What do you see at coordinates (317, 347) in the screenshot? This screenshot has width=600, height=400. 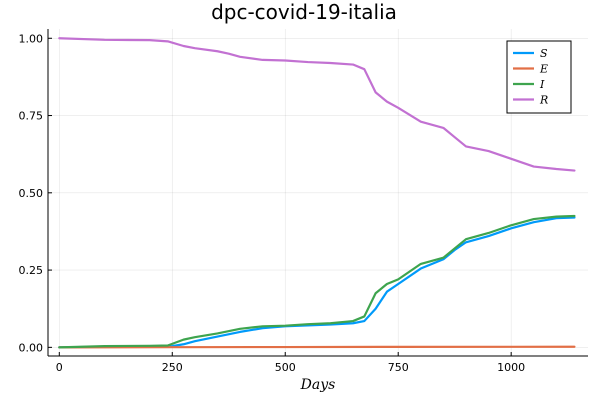 I see `series-line-E` at bounding box center [317, 347].